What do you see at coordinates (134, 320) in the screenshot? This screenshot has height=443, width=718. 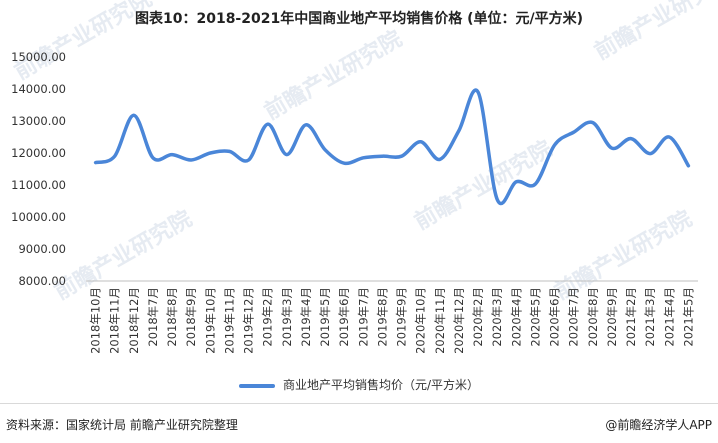 I see `x-tick-label: 2018年12月` at bounding box center [134, 320].